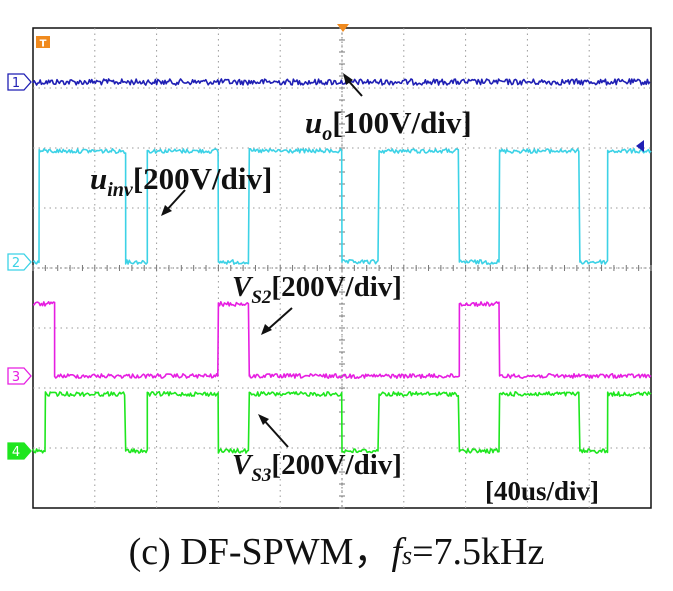 Image resolution: width=673 pixels, height=591 pixels. I want to click on channel-markers: 1 2 3 4, so click(19, 266).